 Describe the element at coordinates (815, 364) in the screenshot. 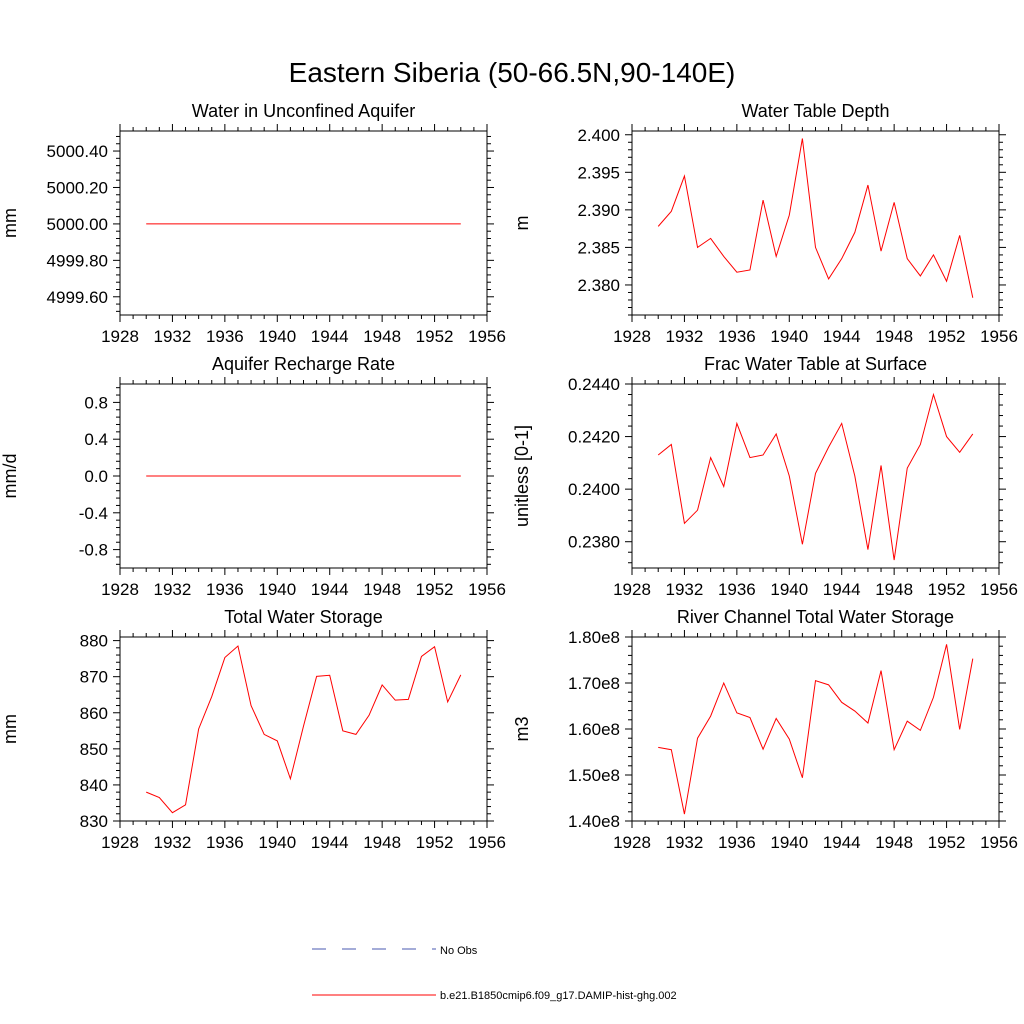

I see `chart-title: Frac Water Table at Surface` at that location.